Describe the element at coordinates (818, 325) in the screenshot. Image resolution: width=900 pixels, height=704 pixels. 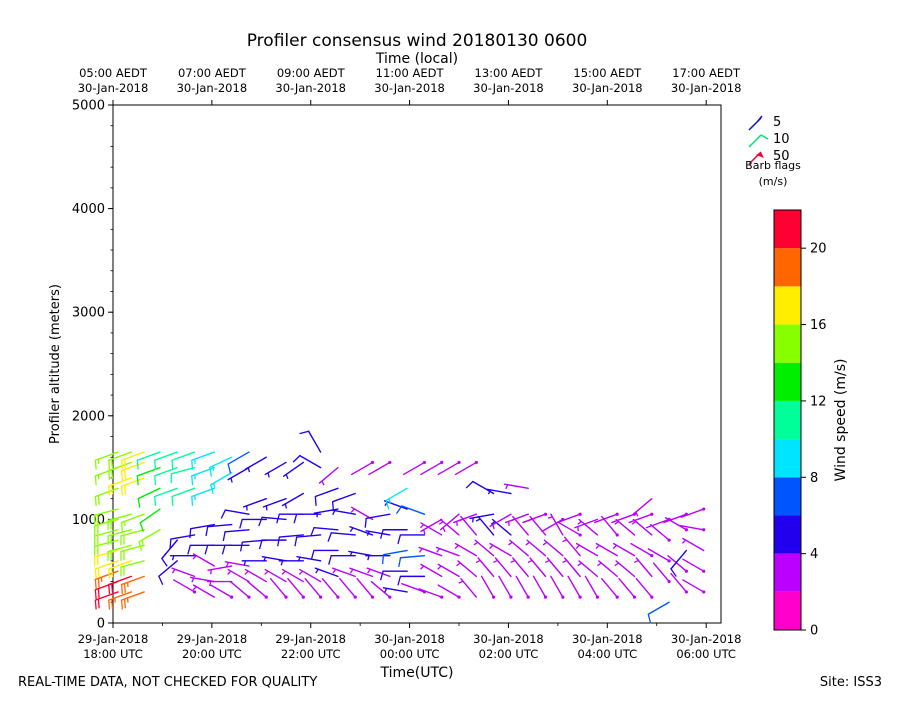
I see `colorbar-tick-label: 16` at that location.